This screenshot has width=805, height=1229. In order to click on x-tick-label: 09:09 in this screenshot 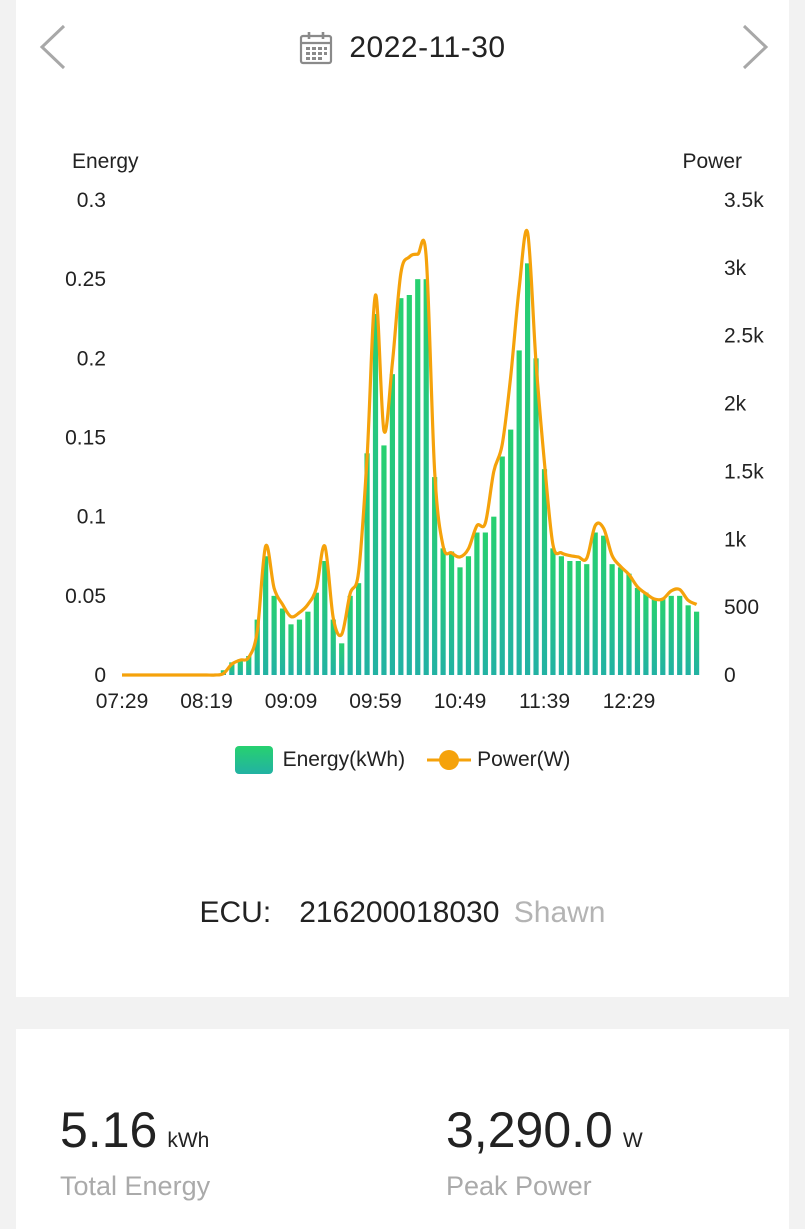, I will do `click(291, 701)`.